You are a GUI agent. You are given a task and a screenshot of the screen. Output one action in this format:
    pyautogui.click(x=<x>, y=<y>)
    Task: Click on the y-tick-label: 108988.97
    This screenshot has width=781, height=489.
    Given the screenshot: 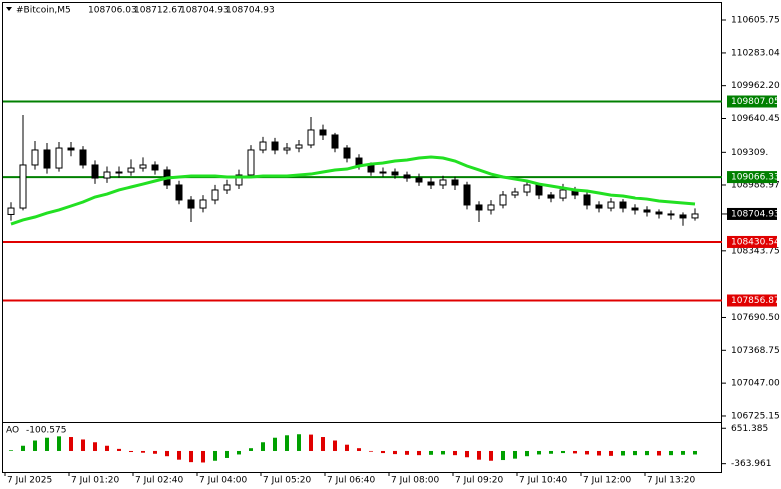 What is the action you would take?
    pyautogui.click(x=755, y=185)
    